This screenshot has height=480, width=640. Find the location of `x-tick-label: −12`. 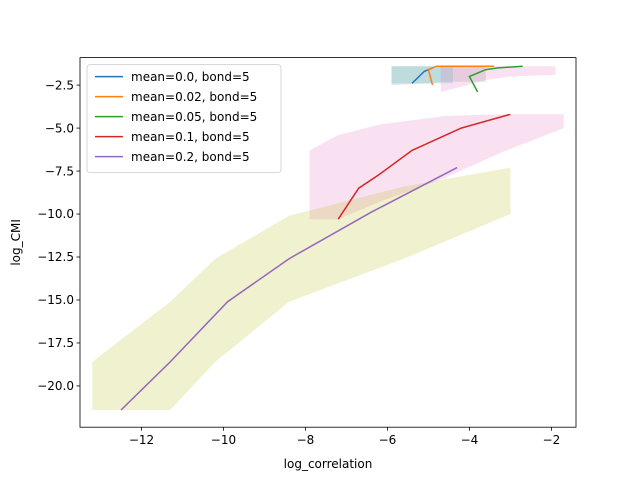

x-tick-label: −12 is located at coordinates (141, 440).